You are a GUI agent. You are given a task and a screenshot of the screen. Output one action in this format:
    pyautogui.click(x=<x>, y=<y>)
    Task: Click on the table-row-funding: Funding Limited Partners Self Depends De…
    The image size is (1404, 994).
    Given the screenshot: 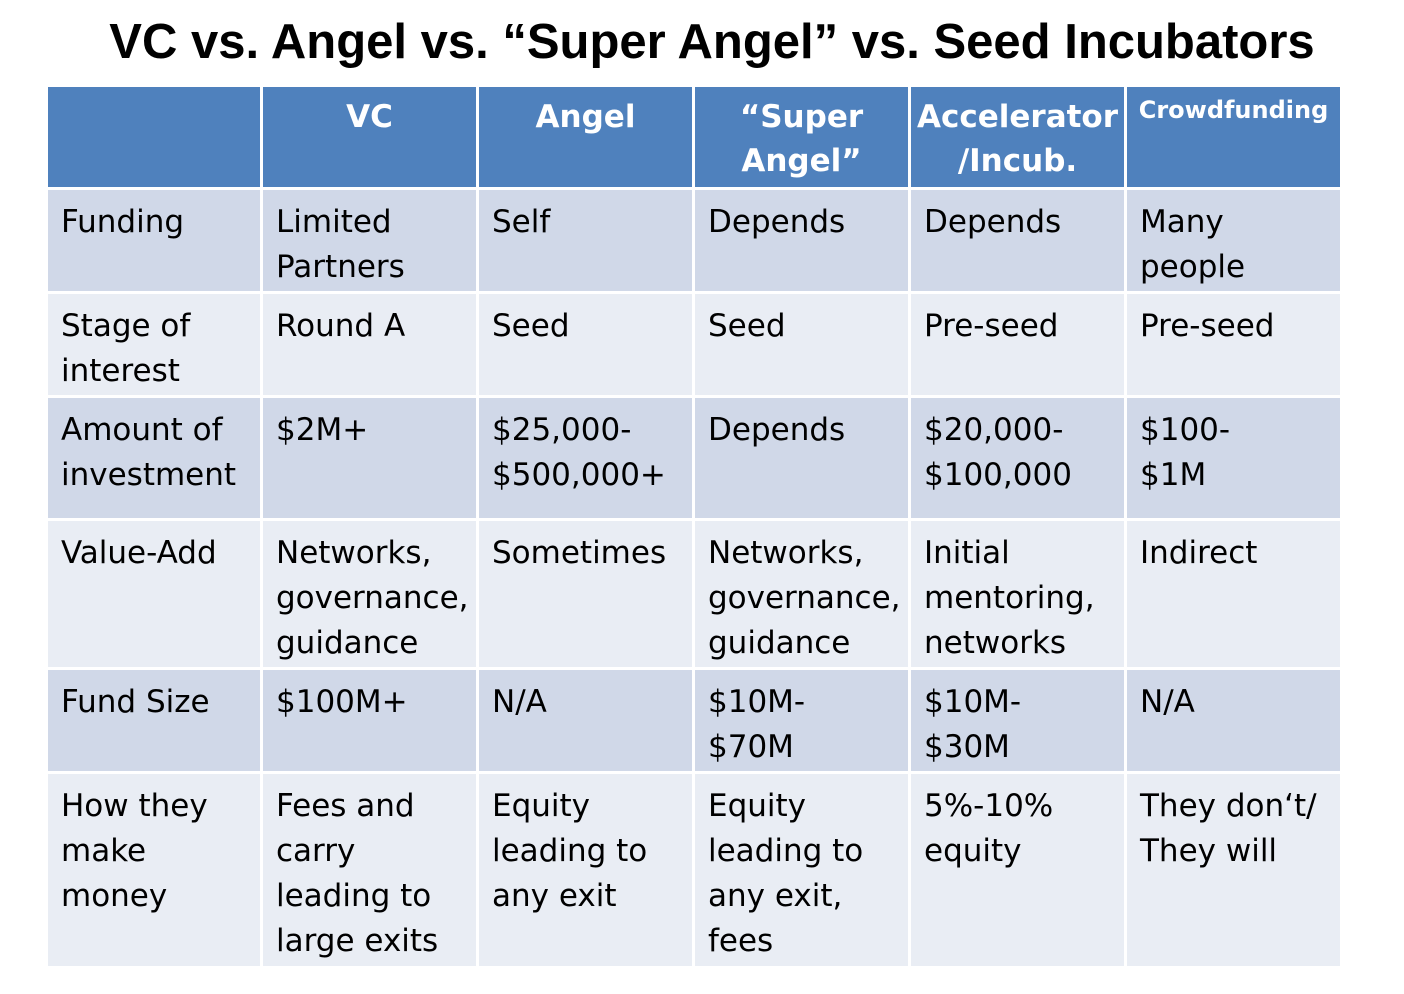 What is the action you would take?
    pyautogui.click(x=694, y=240)
    